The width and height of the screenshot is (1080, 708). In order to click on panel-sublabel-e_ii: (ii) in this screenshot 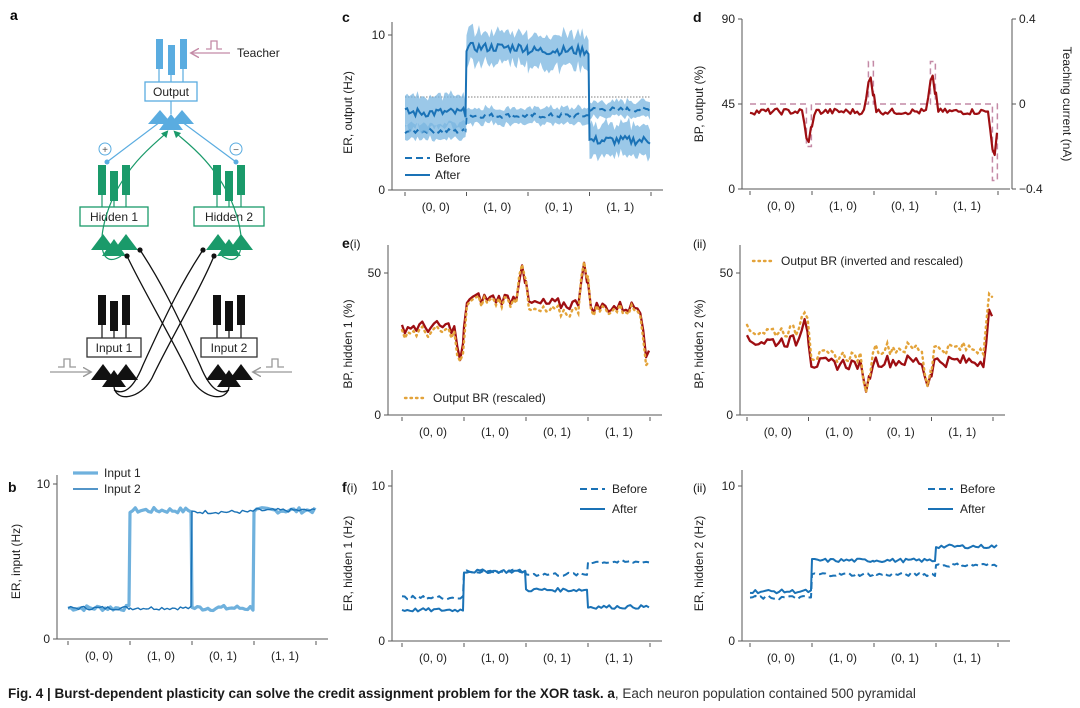, I will do `click(699, 244)`.